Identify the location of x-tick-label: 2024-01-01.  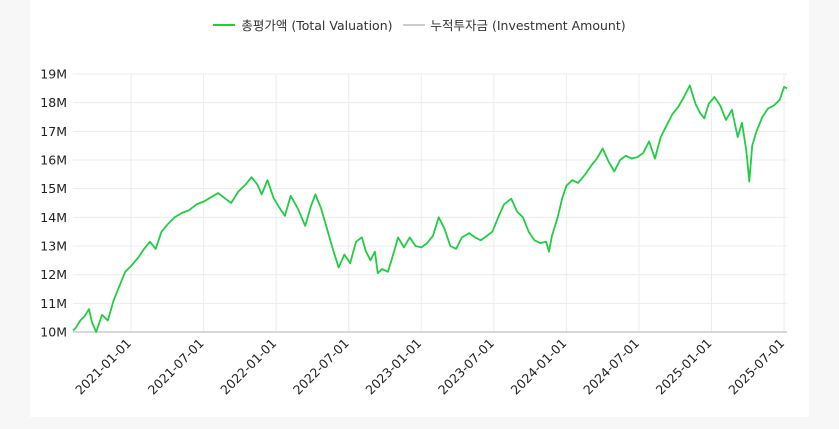
(539, 367).